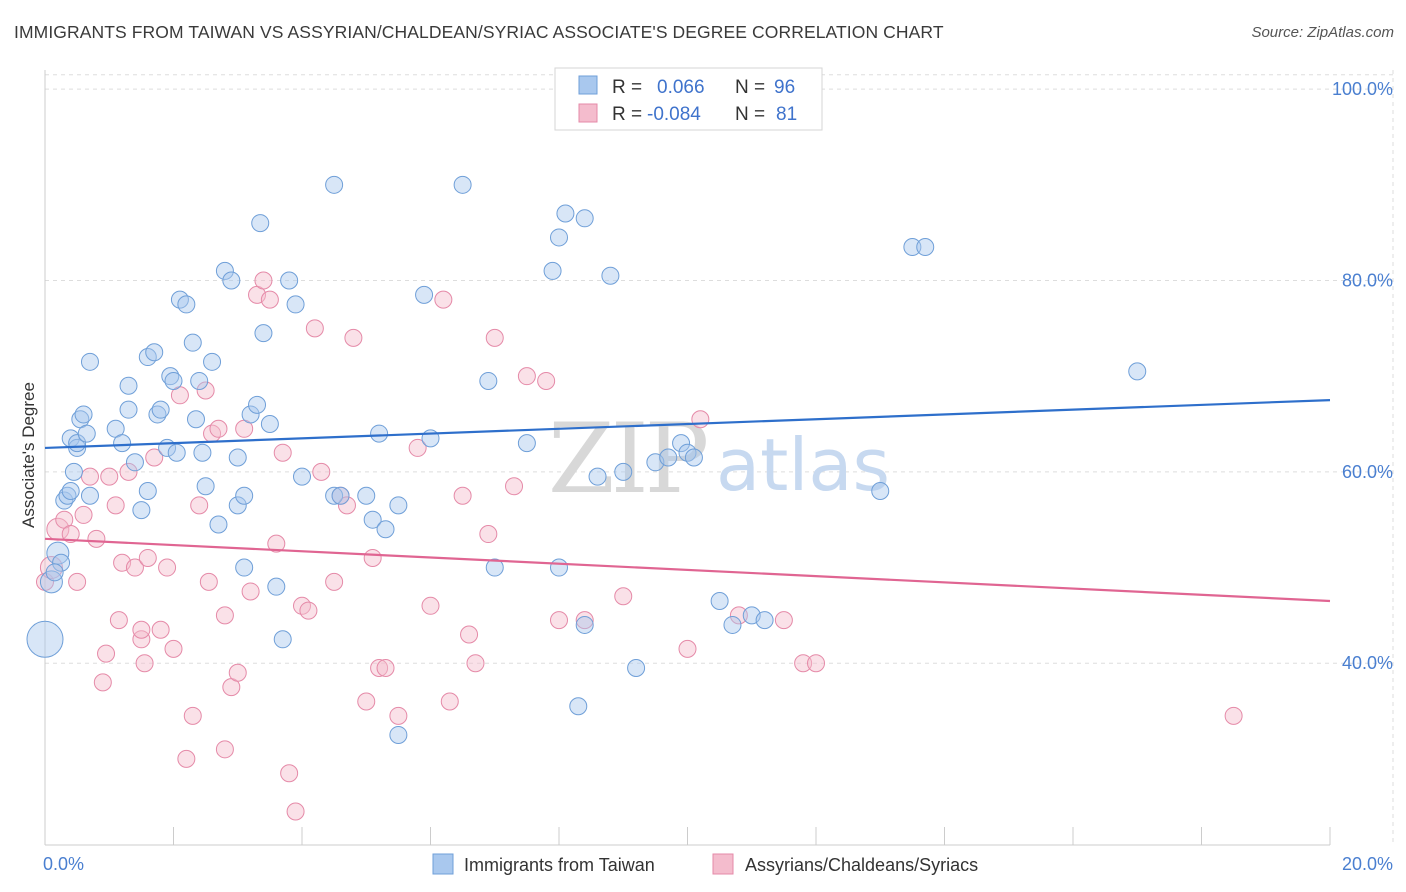 Image resolution: width=1406 pixels, height=892 pixels. Describe the element at coordinates (1362, 89) in the screenshot. I see `y-tick-label-100: 100.0%` at that location.